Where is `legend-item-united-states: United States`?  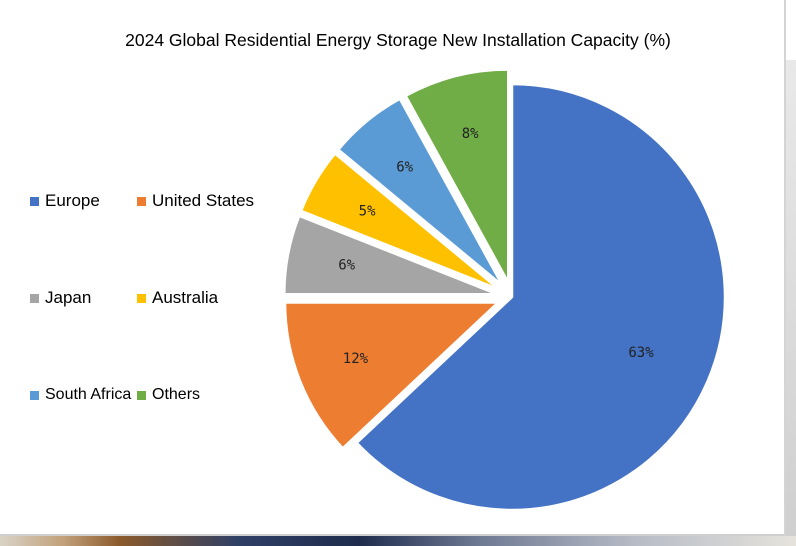
legend-item-united-states: United States is located at coordinates (195, 201).